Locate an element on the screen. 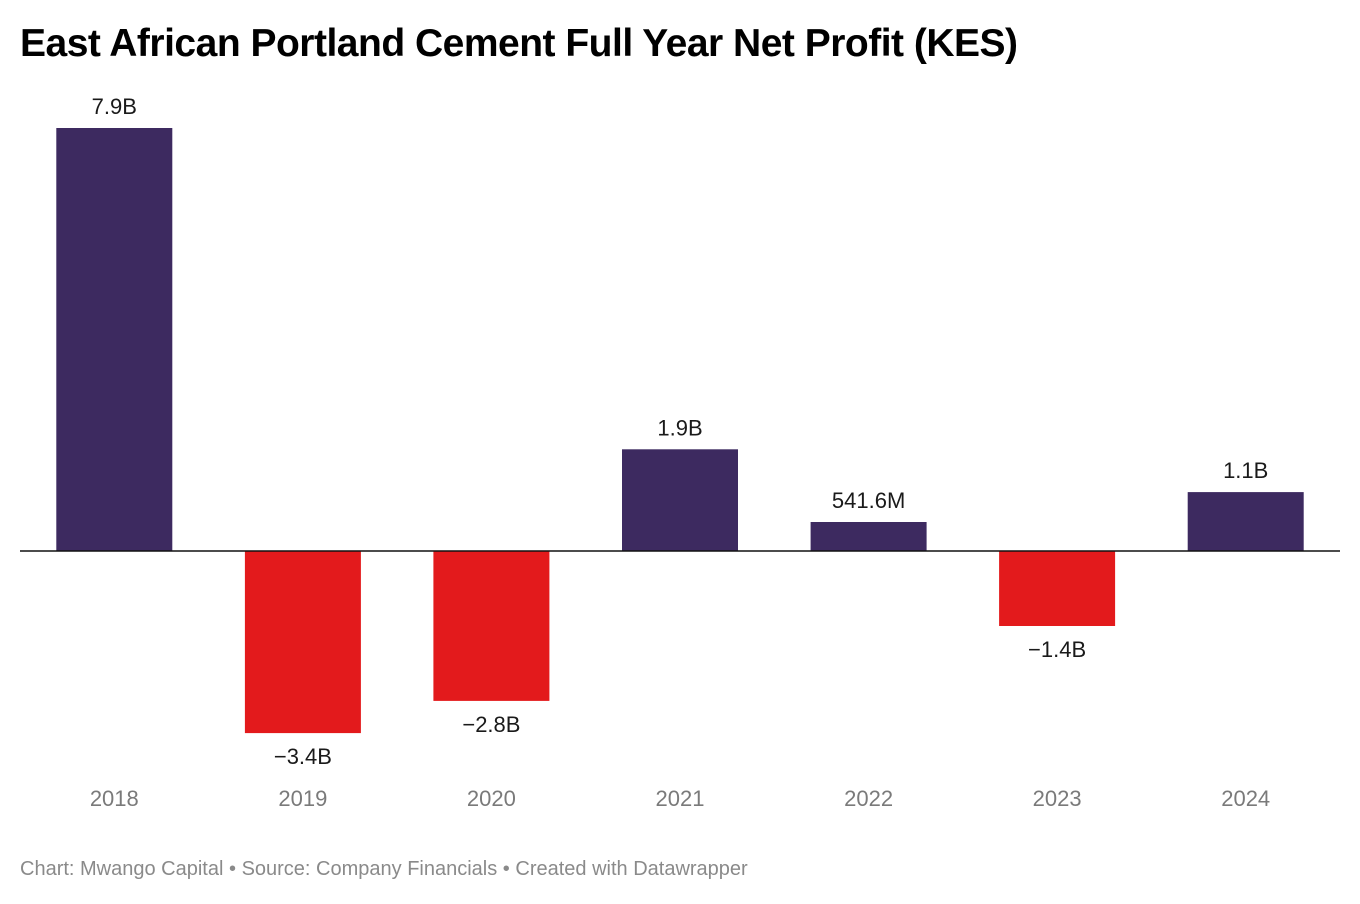 Image resolution: width=1360 pixels, height=904 pixels. bar-2020 is located at coordinates (491, 626).